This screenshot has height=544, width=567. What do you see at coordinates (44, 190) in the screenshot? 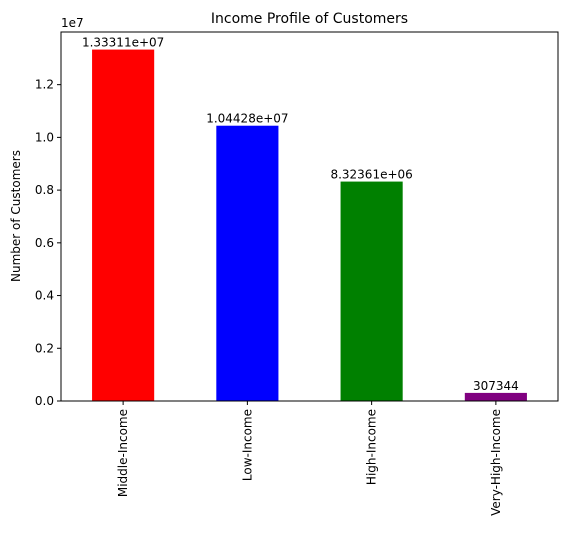
I see `y-tick-label: 0.8` at bounding box center [44, 190].